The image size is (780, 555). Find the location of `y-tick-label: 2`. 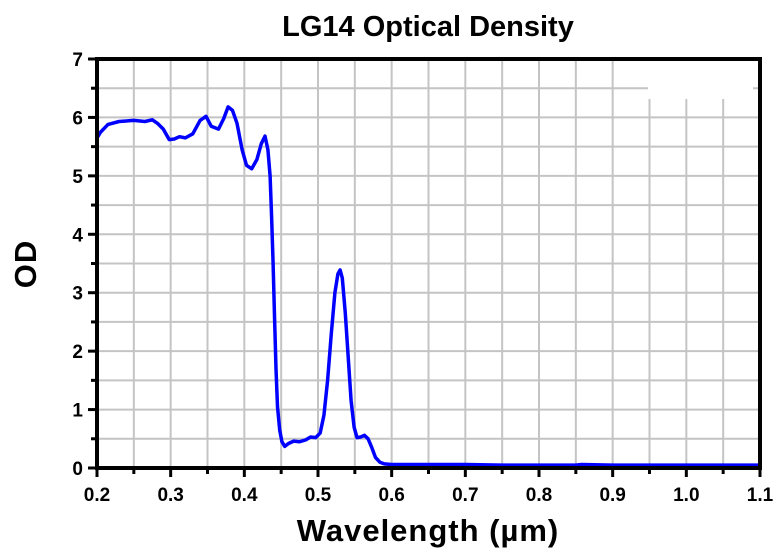

y-tick-label: 2 is located at coordinates (77, 352).